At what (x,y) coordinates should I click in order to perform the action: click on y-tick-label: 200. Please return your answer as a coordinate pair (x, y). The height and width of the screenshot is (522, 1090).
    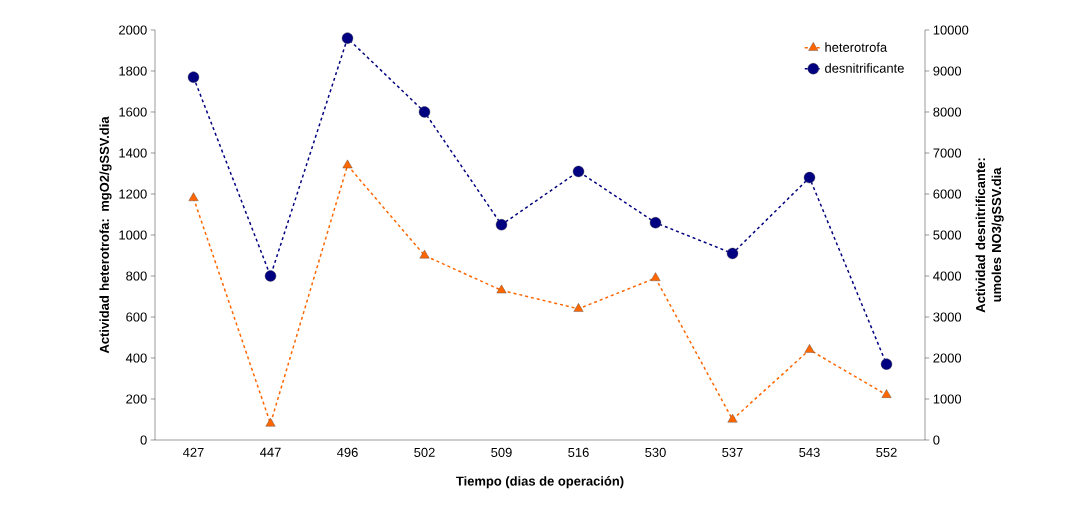
    Looking at the image, I should click on (136, 399).